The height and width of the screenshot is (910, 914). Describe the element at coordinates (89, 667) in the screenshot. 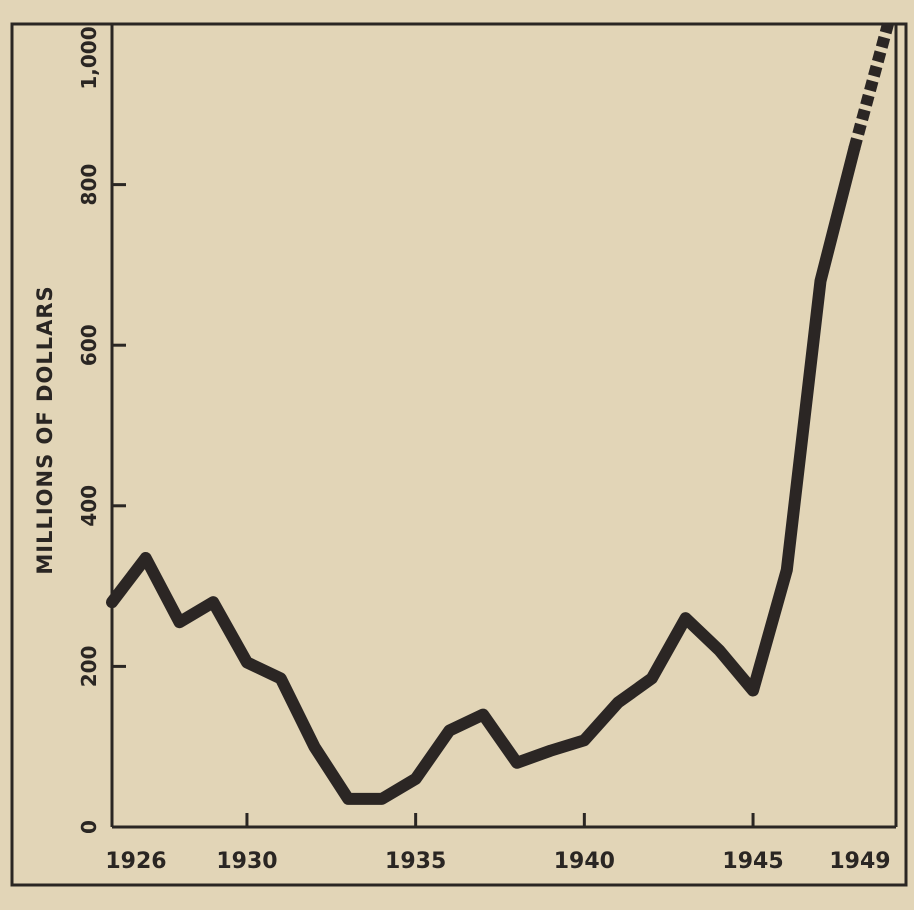

I see `y-tick-label: 200` at that location.